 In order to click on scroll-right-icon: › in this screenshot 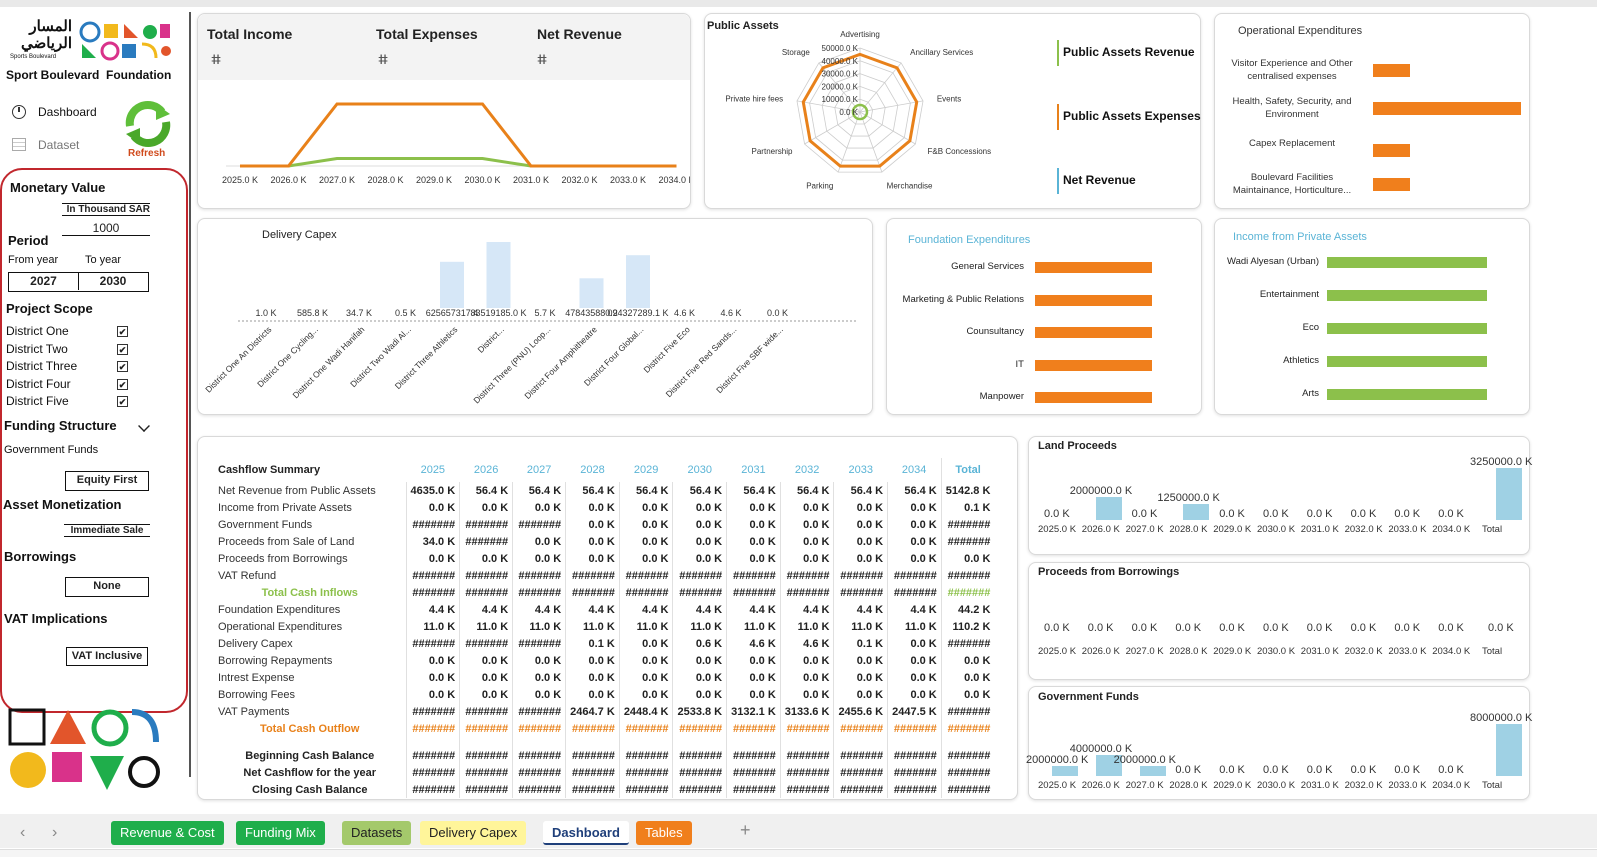, I will do `click(55, 832)`.